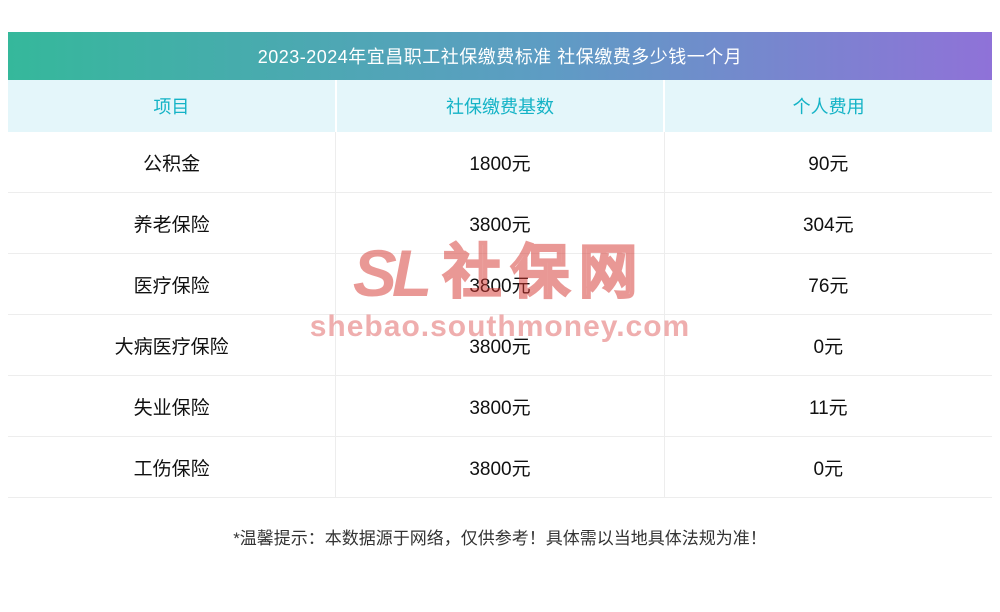  I want to click on cell-item: 失业保险, so click(172, 406).